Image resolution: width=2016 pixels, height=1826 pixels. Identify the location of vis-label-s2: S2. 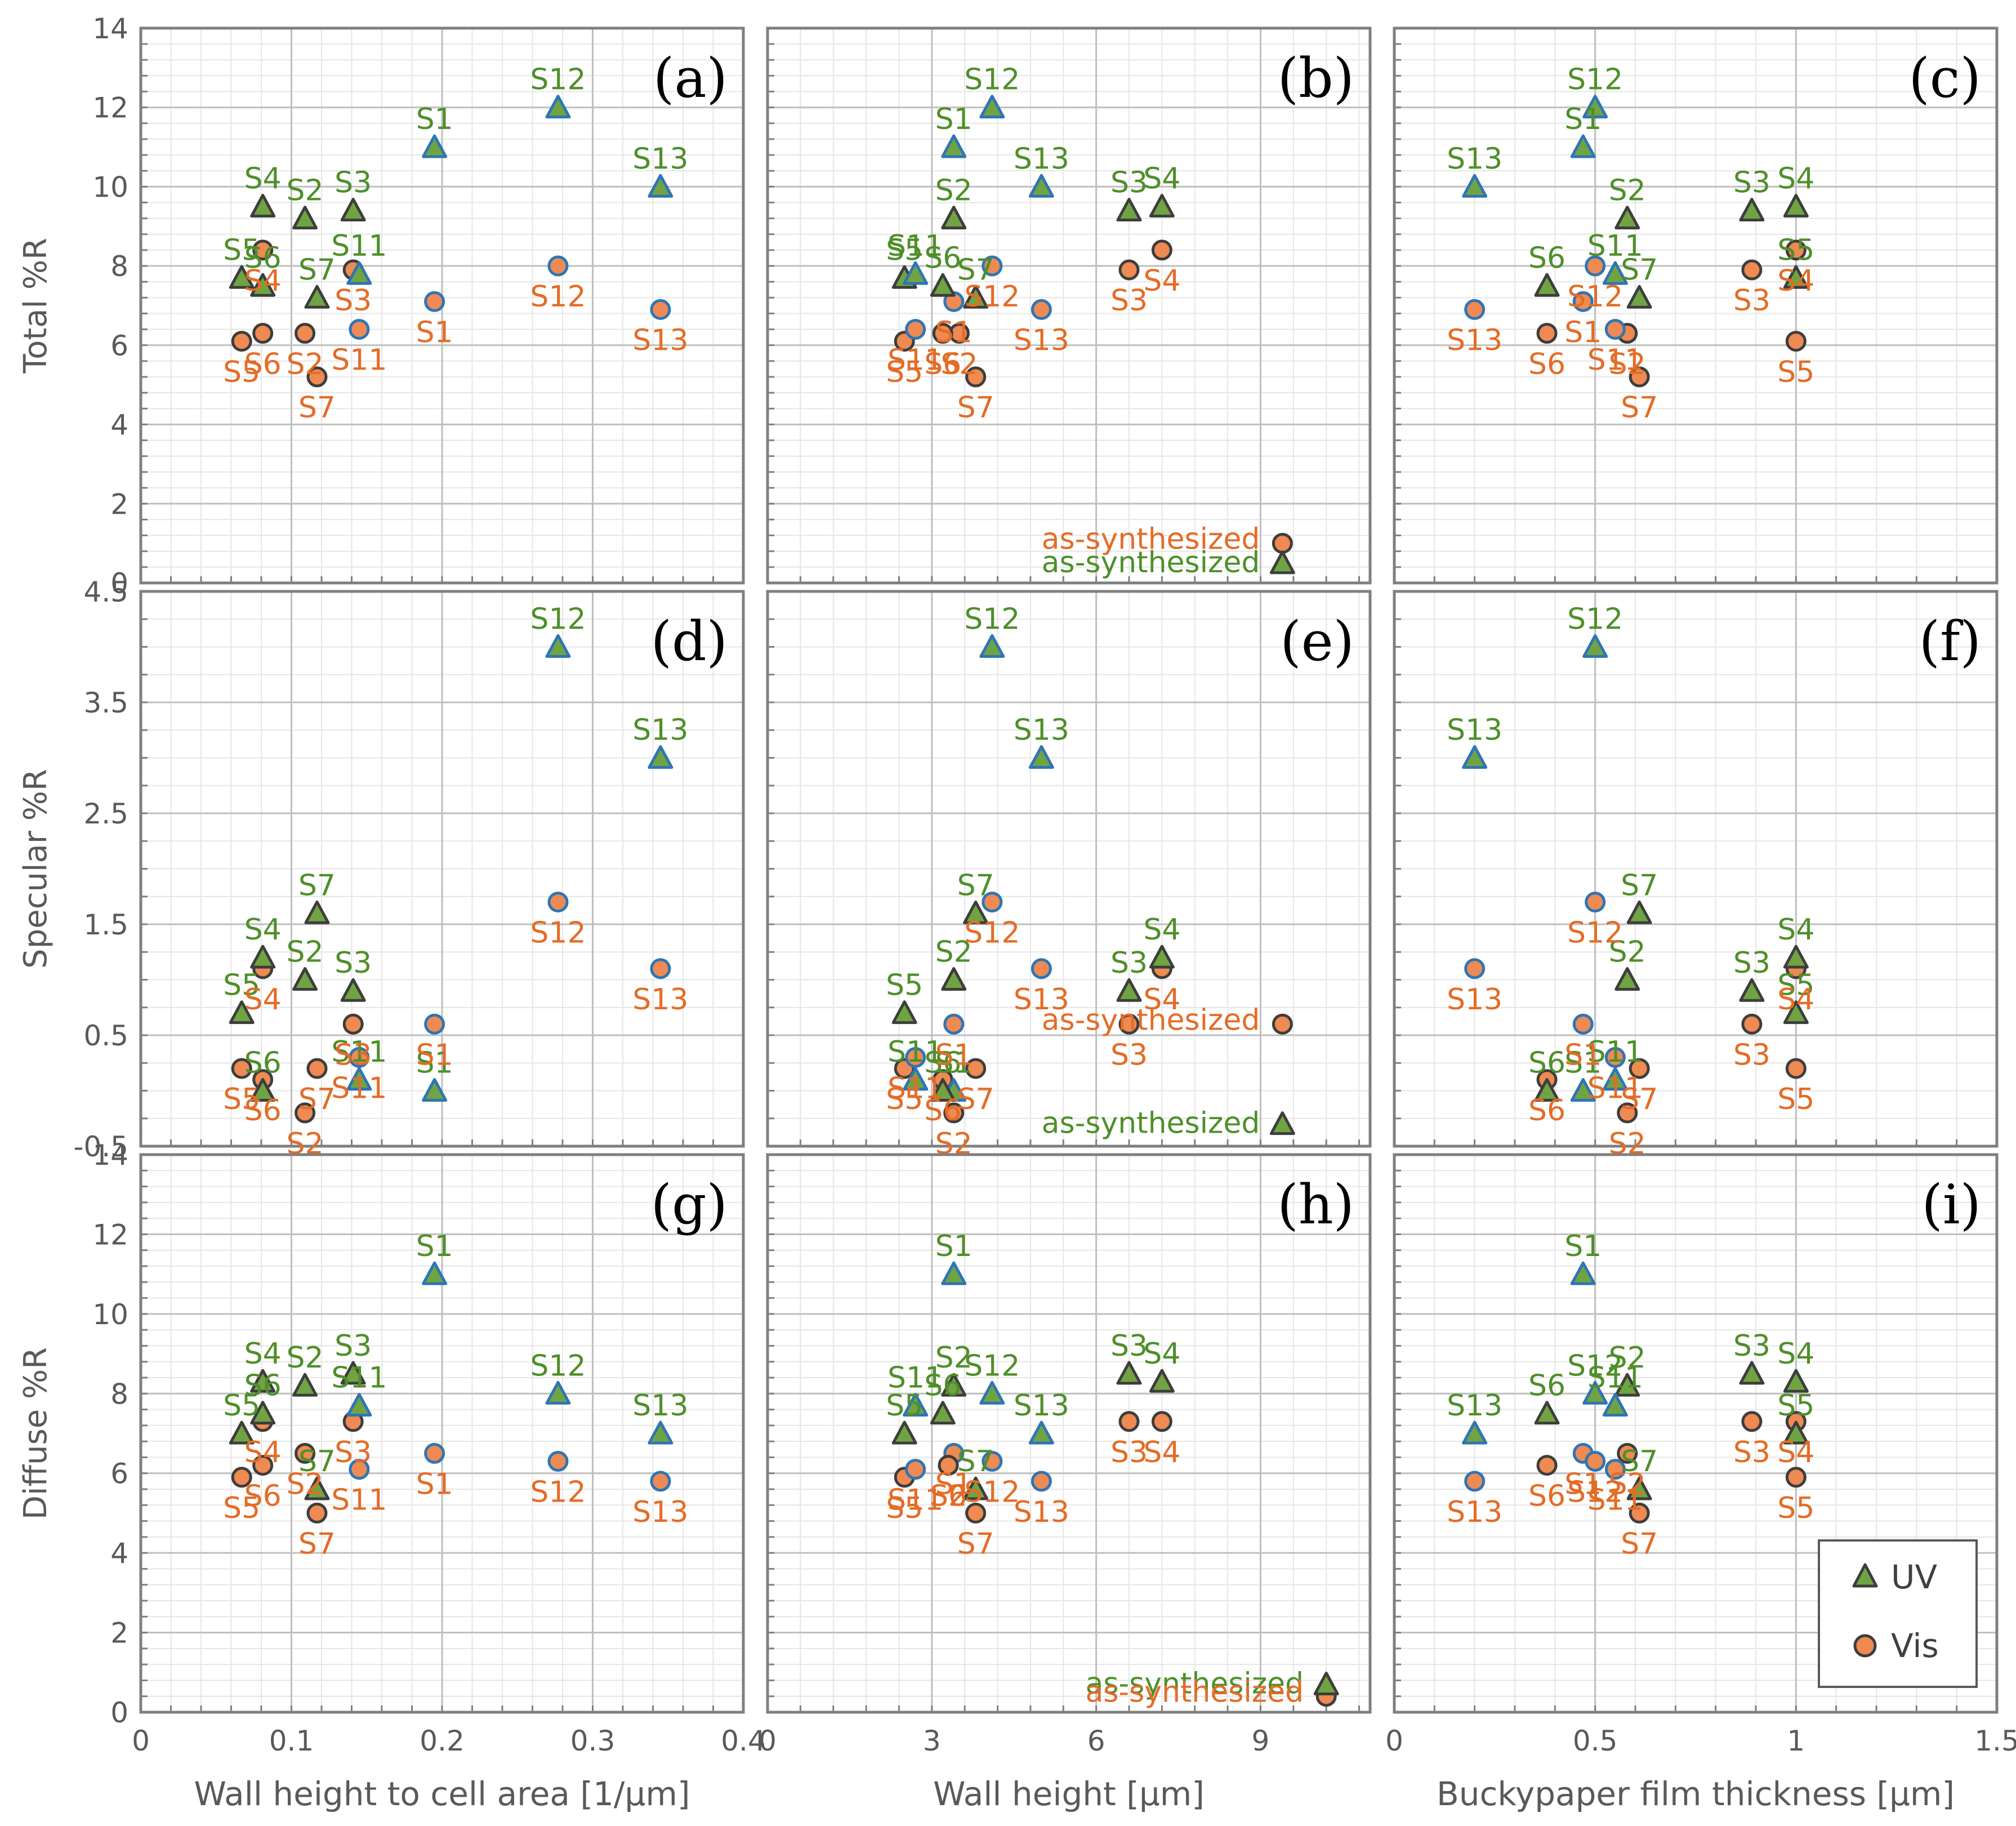
(305, 364).